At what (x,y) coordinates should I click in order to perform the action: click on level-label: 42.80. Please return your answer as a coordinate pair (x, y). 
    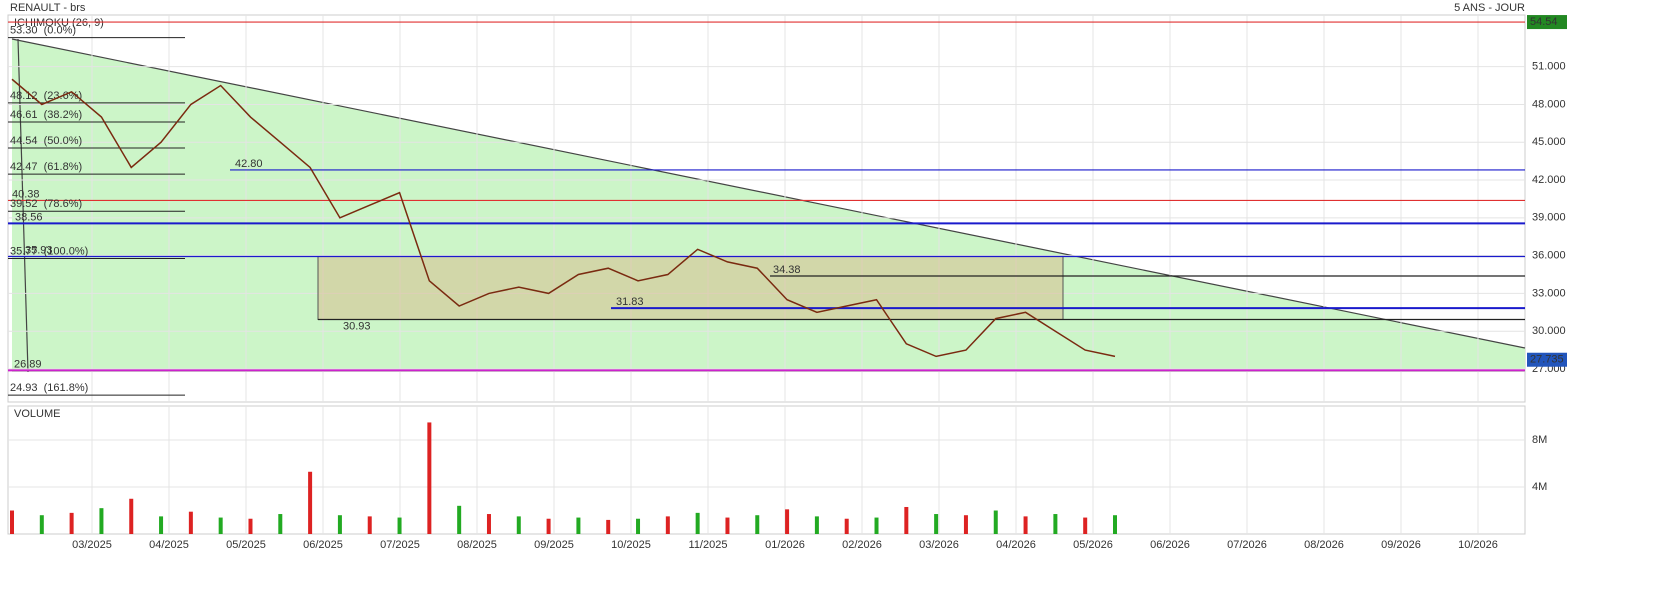
    Looking at the image, I should click on (249, 164).